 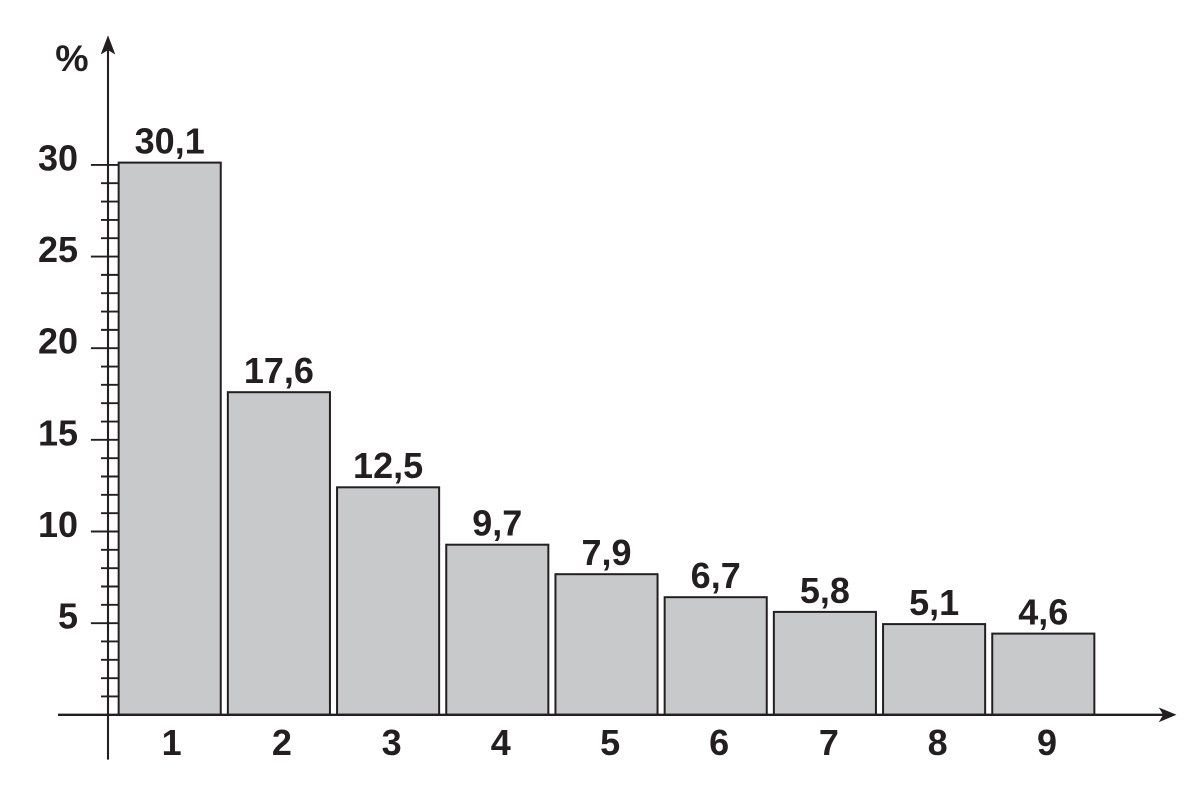 What do you see at coordinates (719, 742) in the screenshot?
I see `svg-text: 6` at bounding box center [719, 742].